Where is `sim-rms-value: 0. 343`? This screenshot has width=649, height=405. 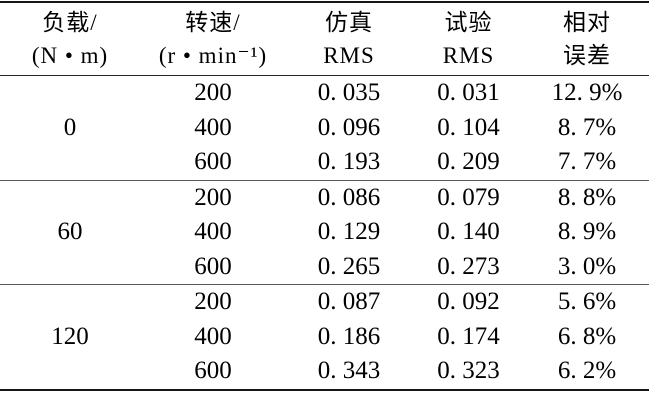 sim-rms-value: 0. 343 is located at coordinates (349, 371).